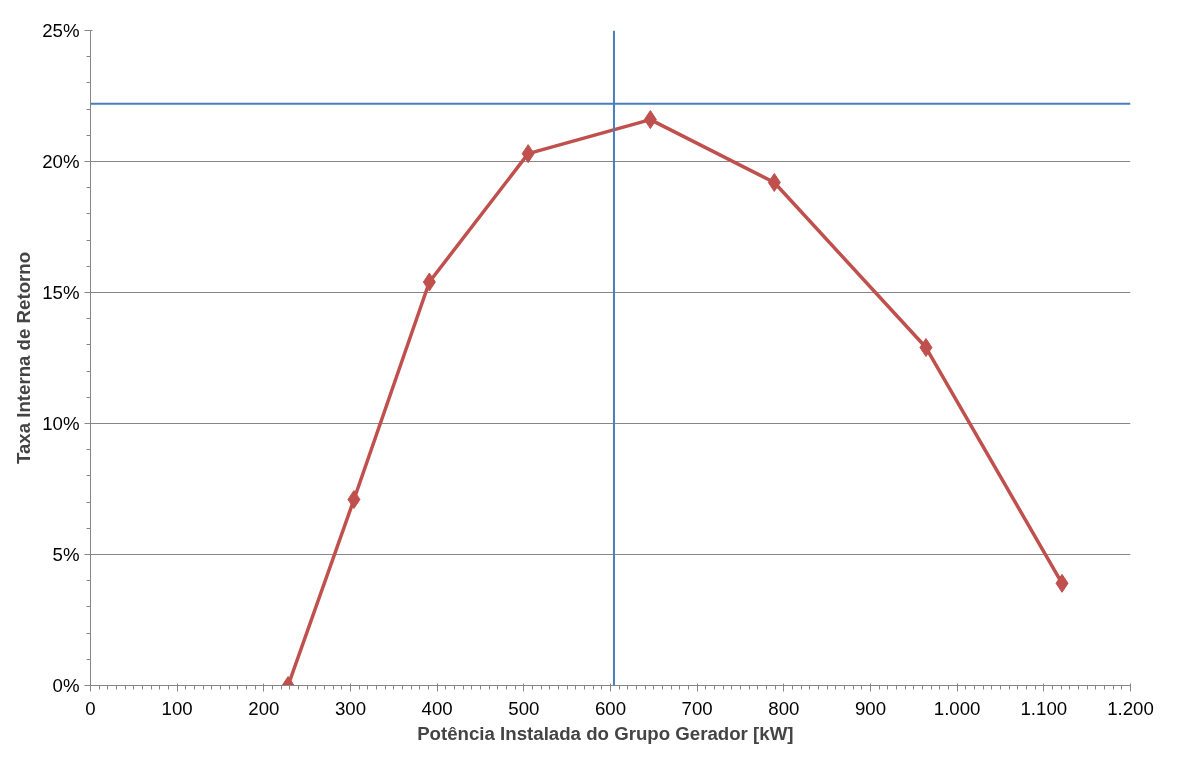  Describe the element at coordinates (437, 708) in the screenshot. I see `x-tick-label: 400` at that location.